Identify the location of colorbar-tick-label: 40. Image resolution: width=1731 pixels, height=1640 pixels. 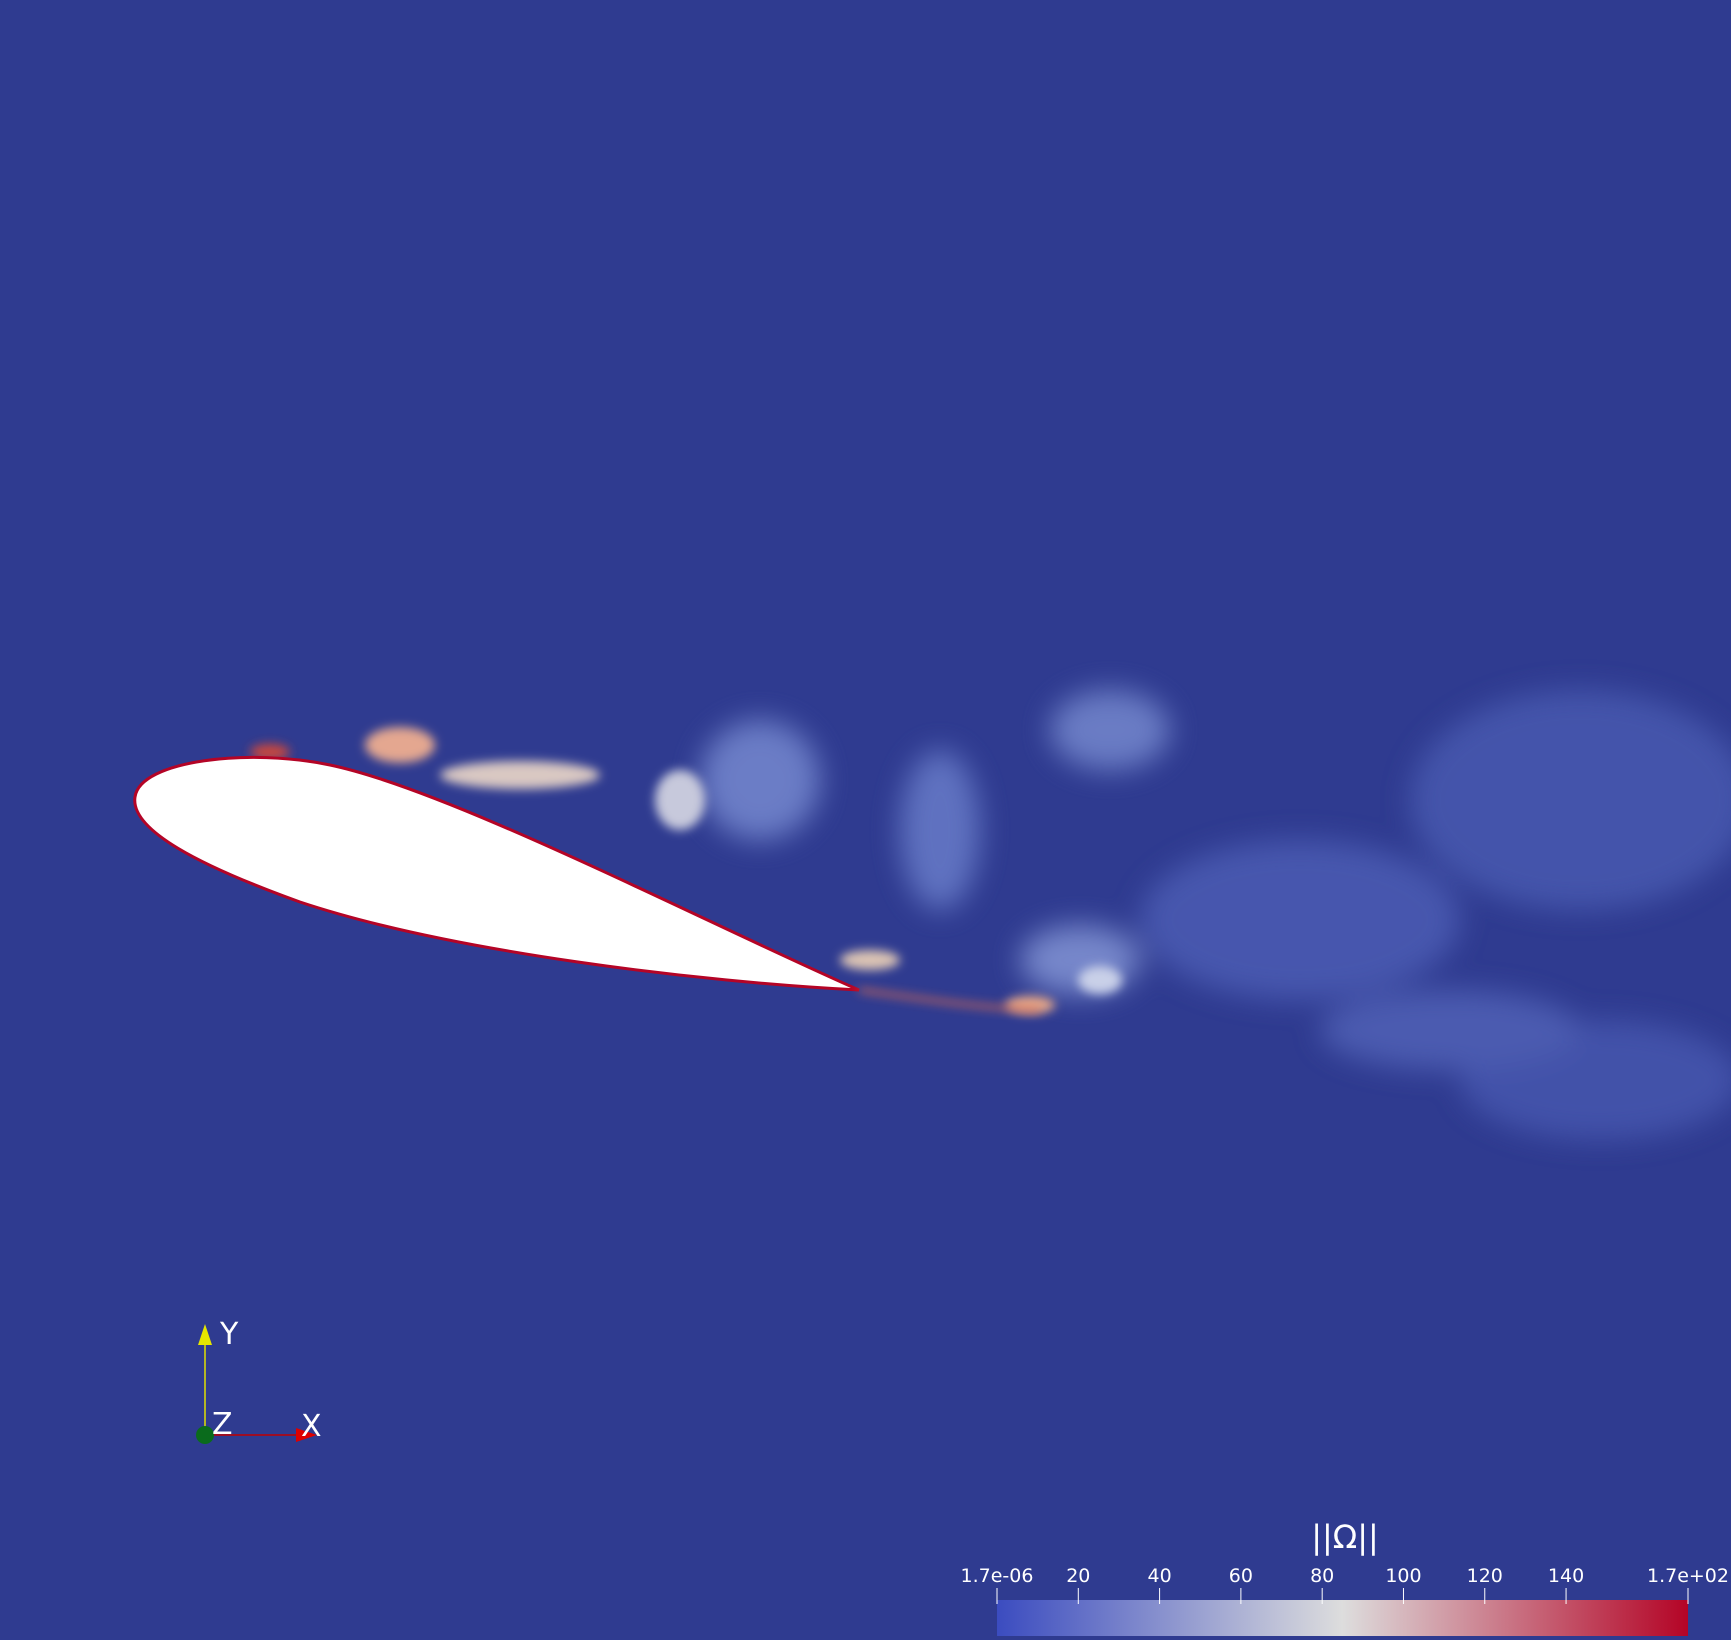
(1159, 1576).